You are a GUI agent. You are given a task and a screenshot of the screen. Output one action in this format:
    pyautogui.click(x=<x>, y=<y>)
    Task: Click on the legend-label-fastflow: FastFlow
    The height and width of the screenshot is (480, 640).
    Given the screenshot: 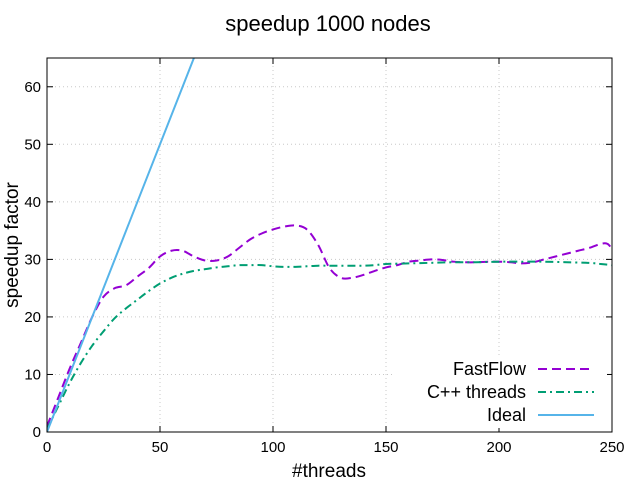 What is the action you would take?
    pyautogui.click(x=490, y=369)
    